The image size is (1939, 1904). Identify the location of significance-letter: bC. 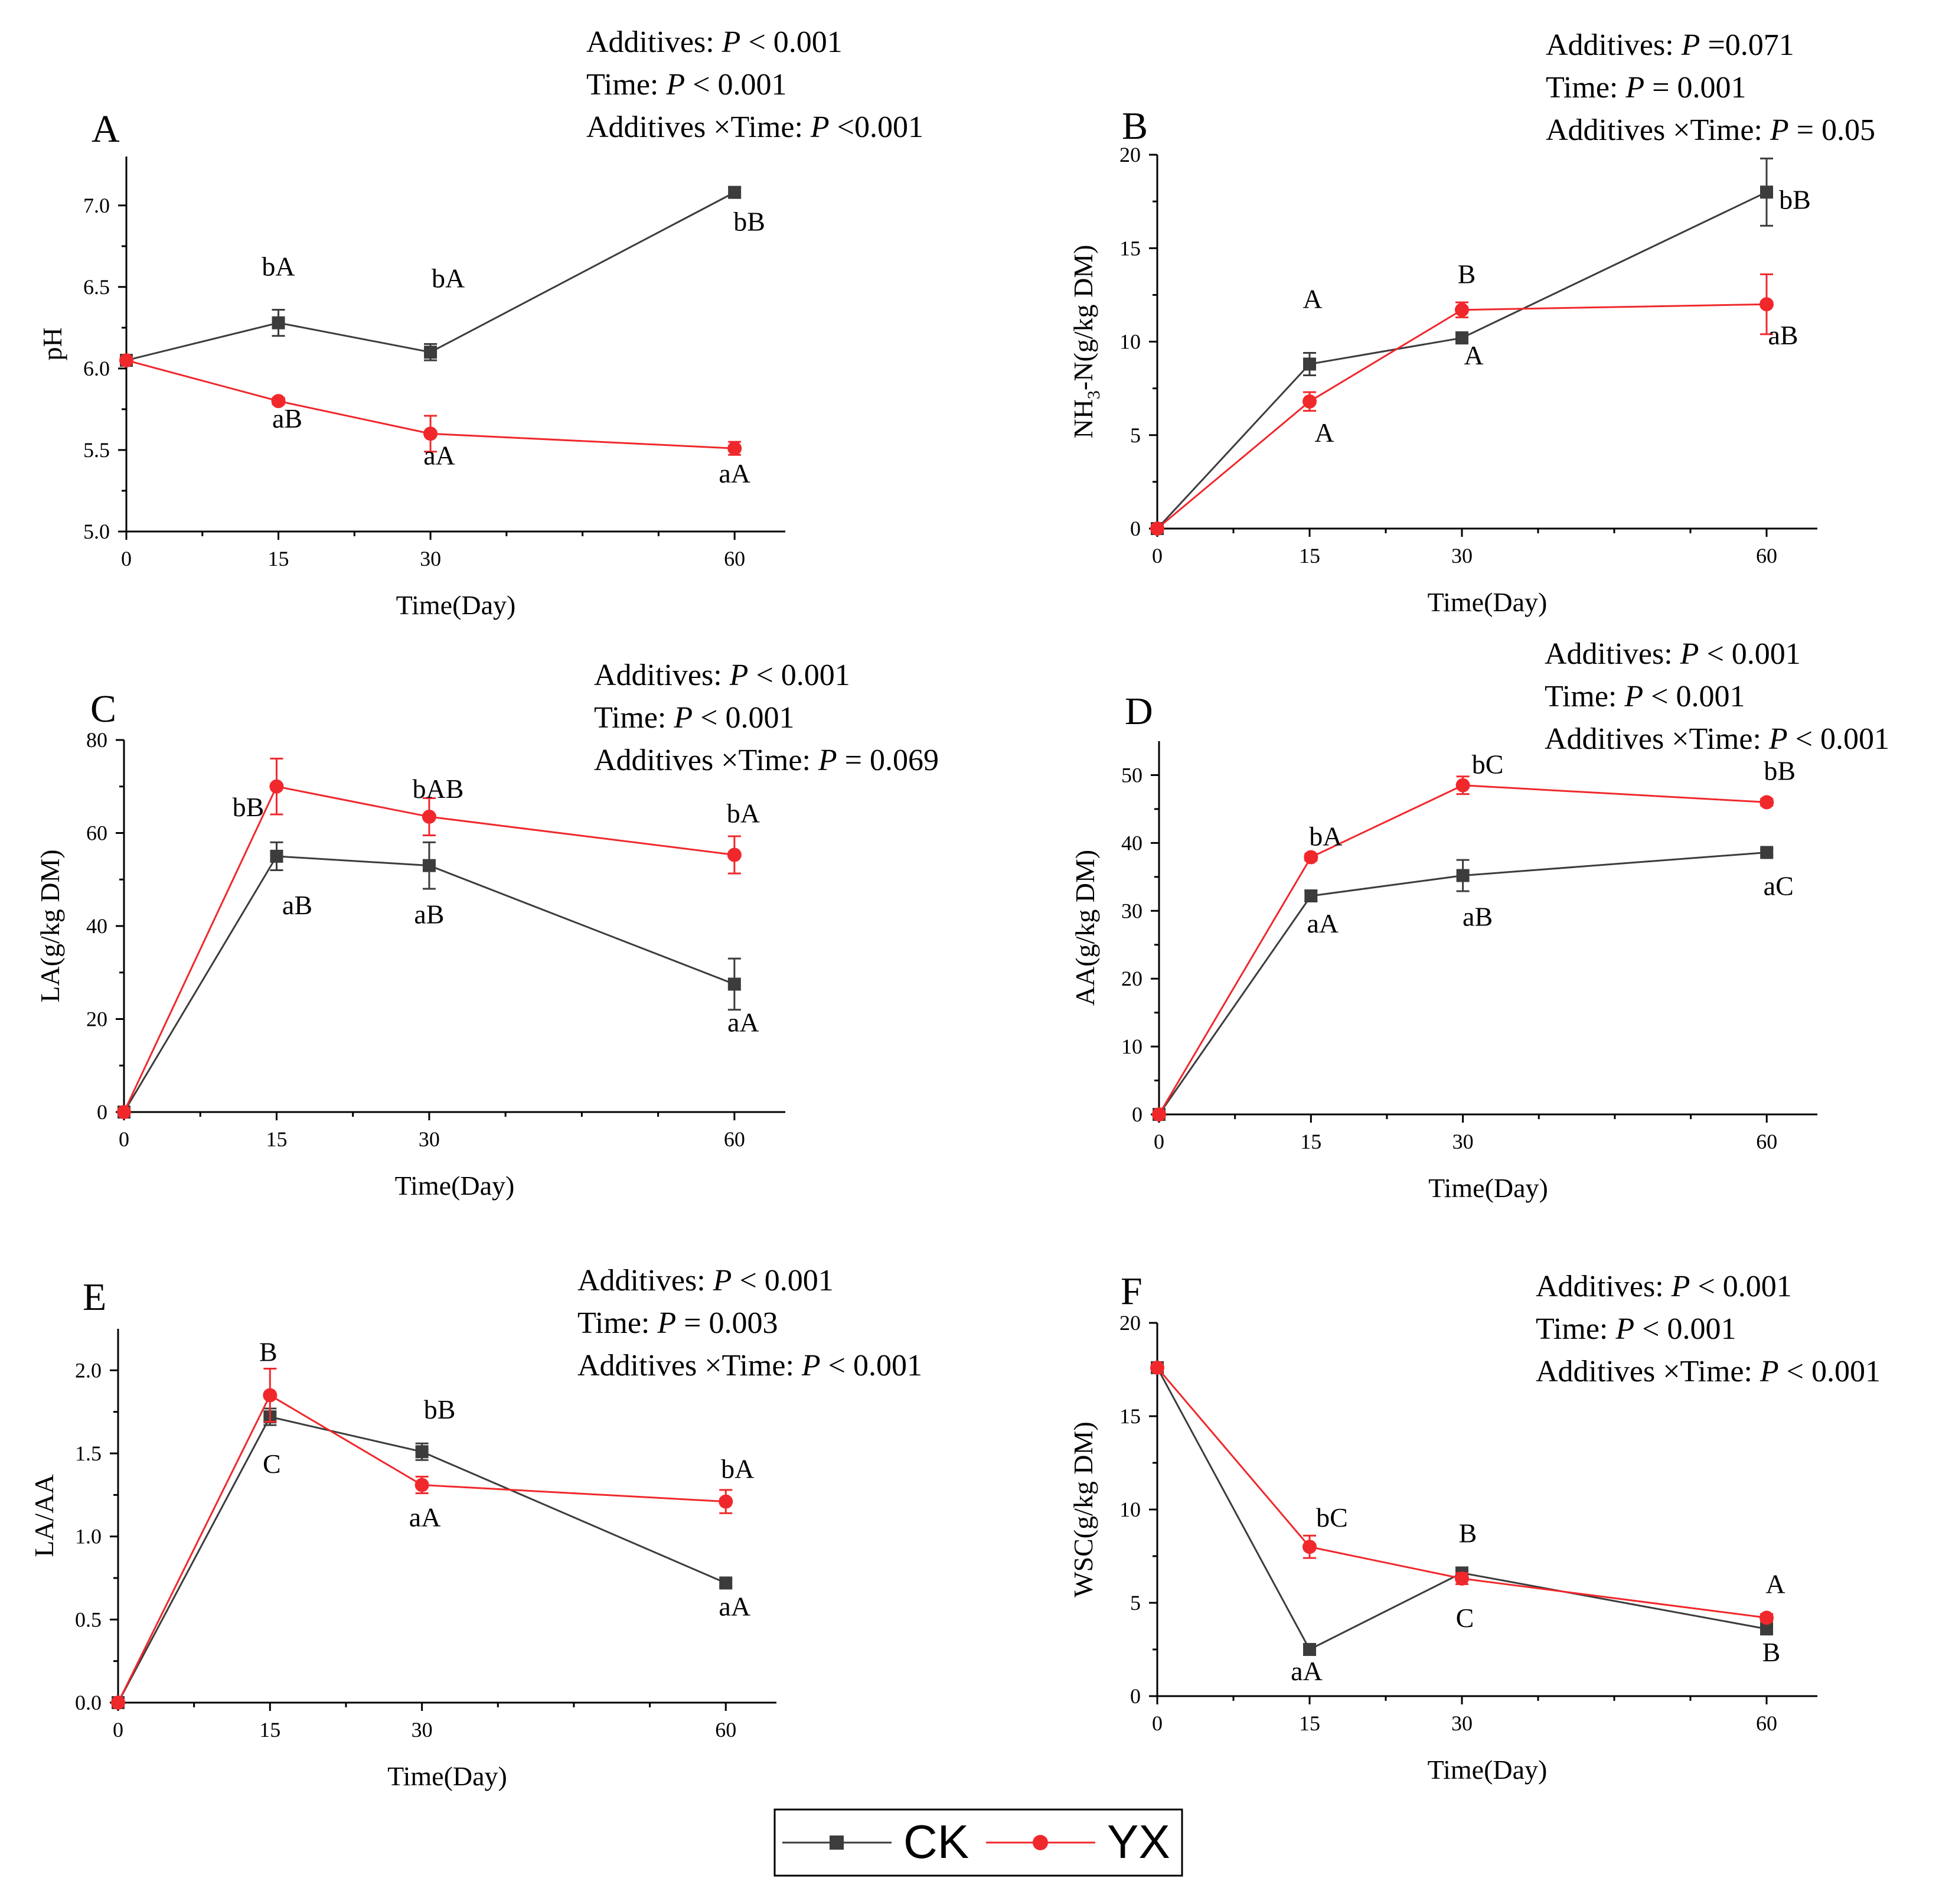
(1488, 765).